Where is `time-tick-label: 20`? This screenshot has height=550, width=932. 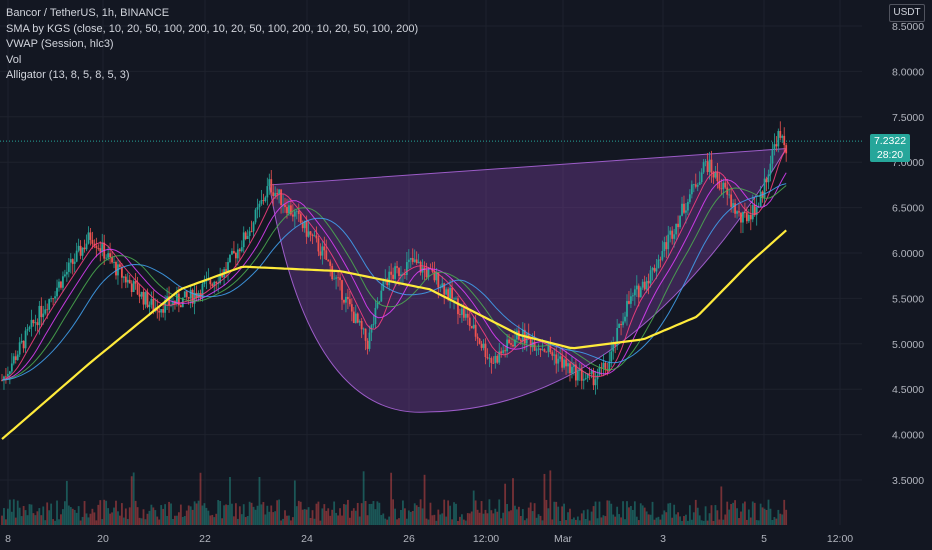 time-tick-label: 20 is located at coordinates (103, 539).